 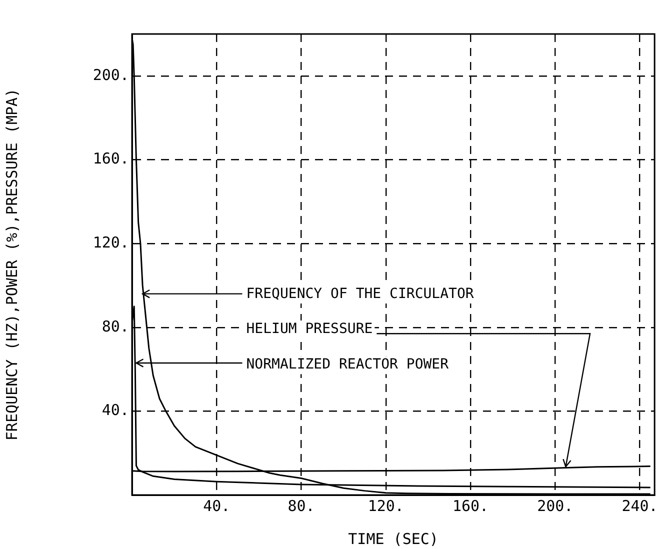 I want to click on annotation: NORMALIZED REACTOR POWER, so click(x=348, y=364).